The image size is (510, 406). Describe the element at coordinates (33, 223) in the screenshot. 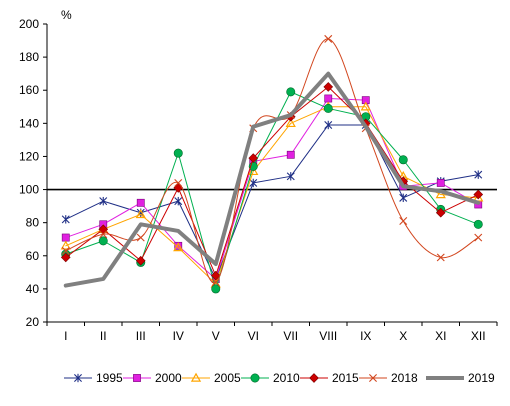

I see `y-tick-label: 80` at that location.